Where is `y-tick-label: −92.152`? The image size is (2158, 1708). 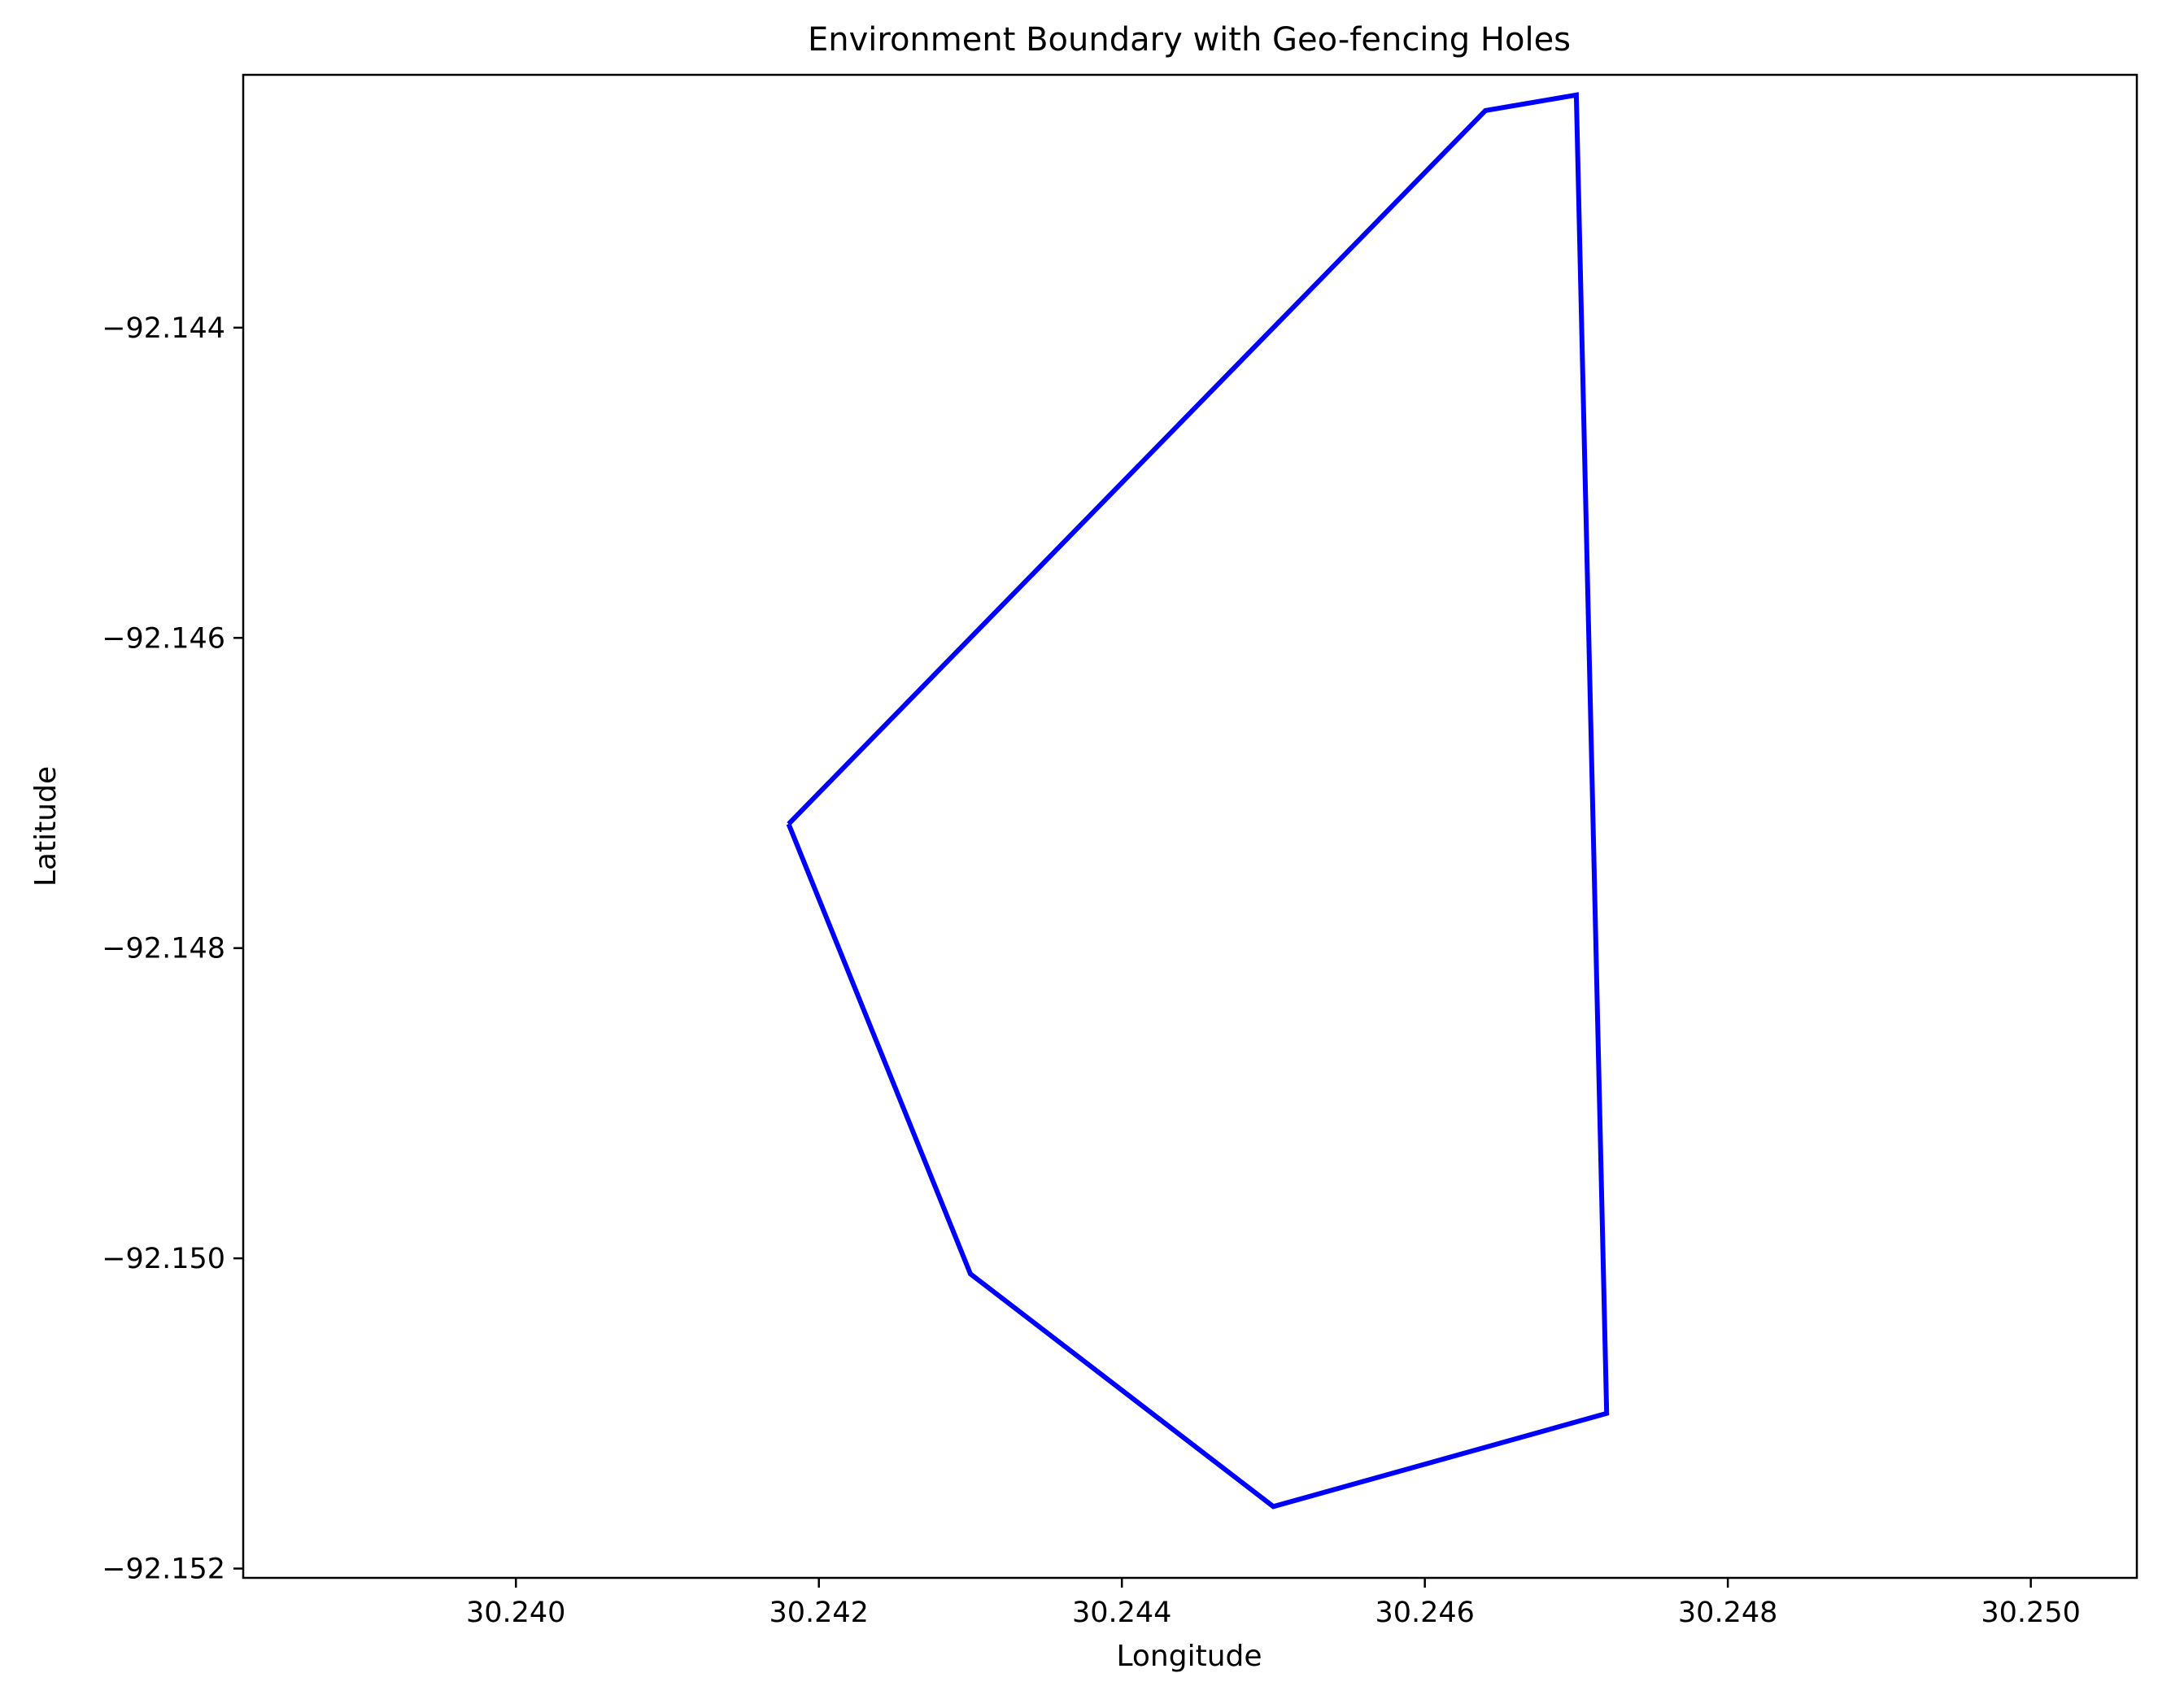
y-tick-label: −92.152 is located at coordinates (163, 1569).